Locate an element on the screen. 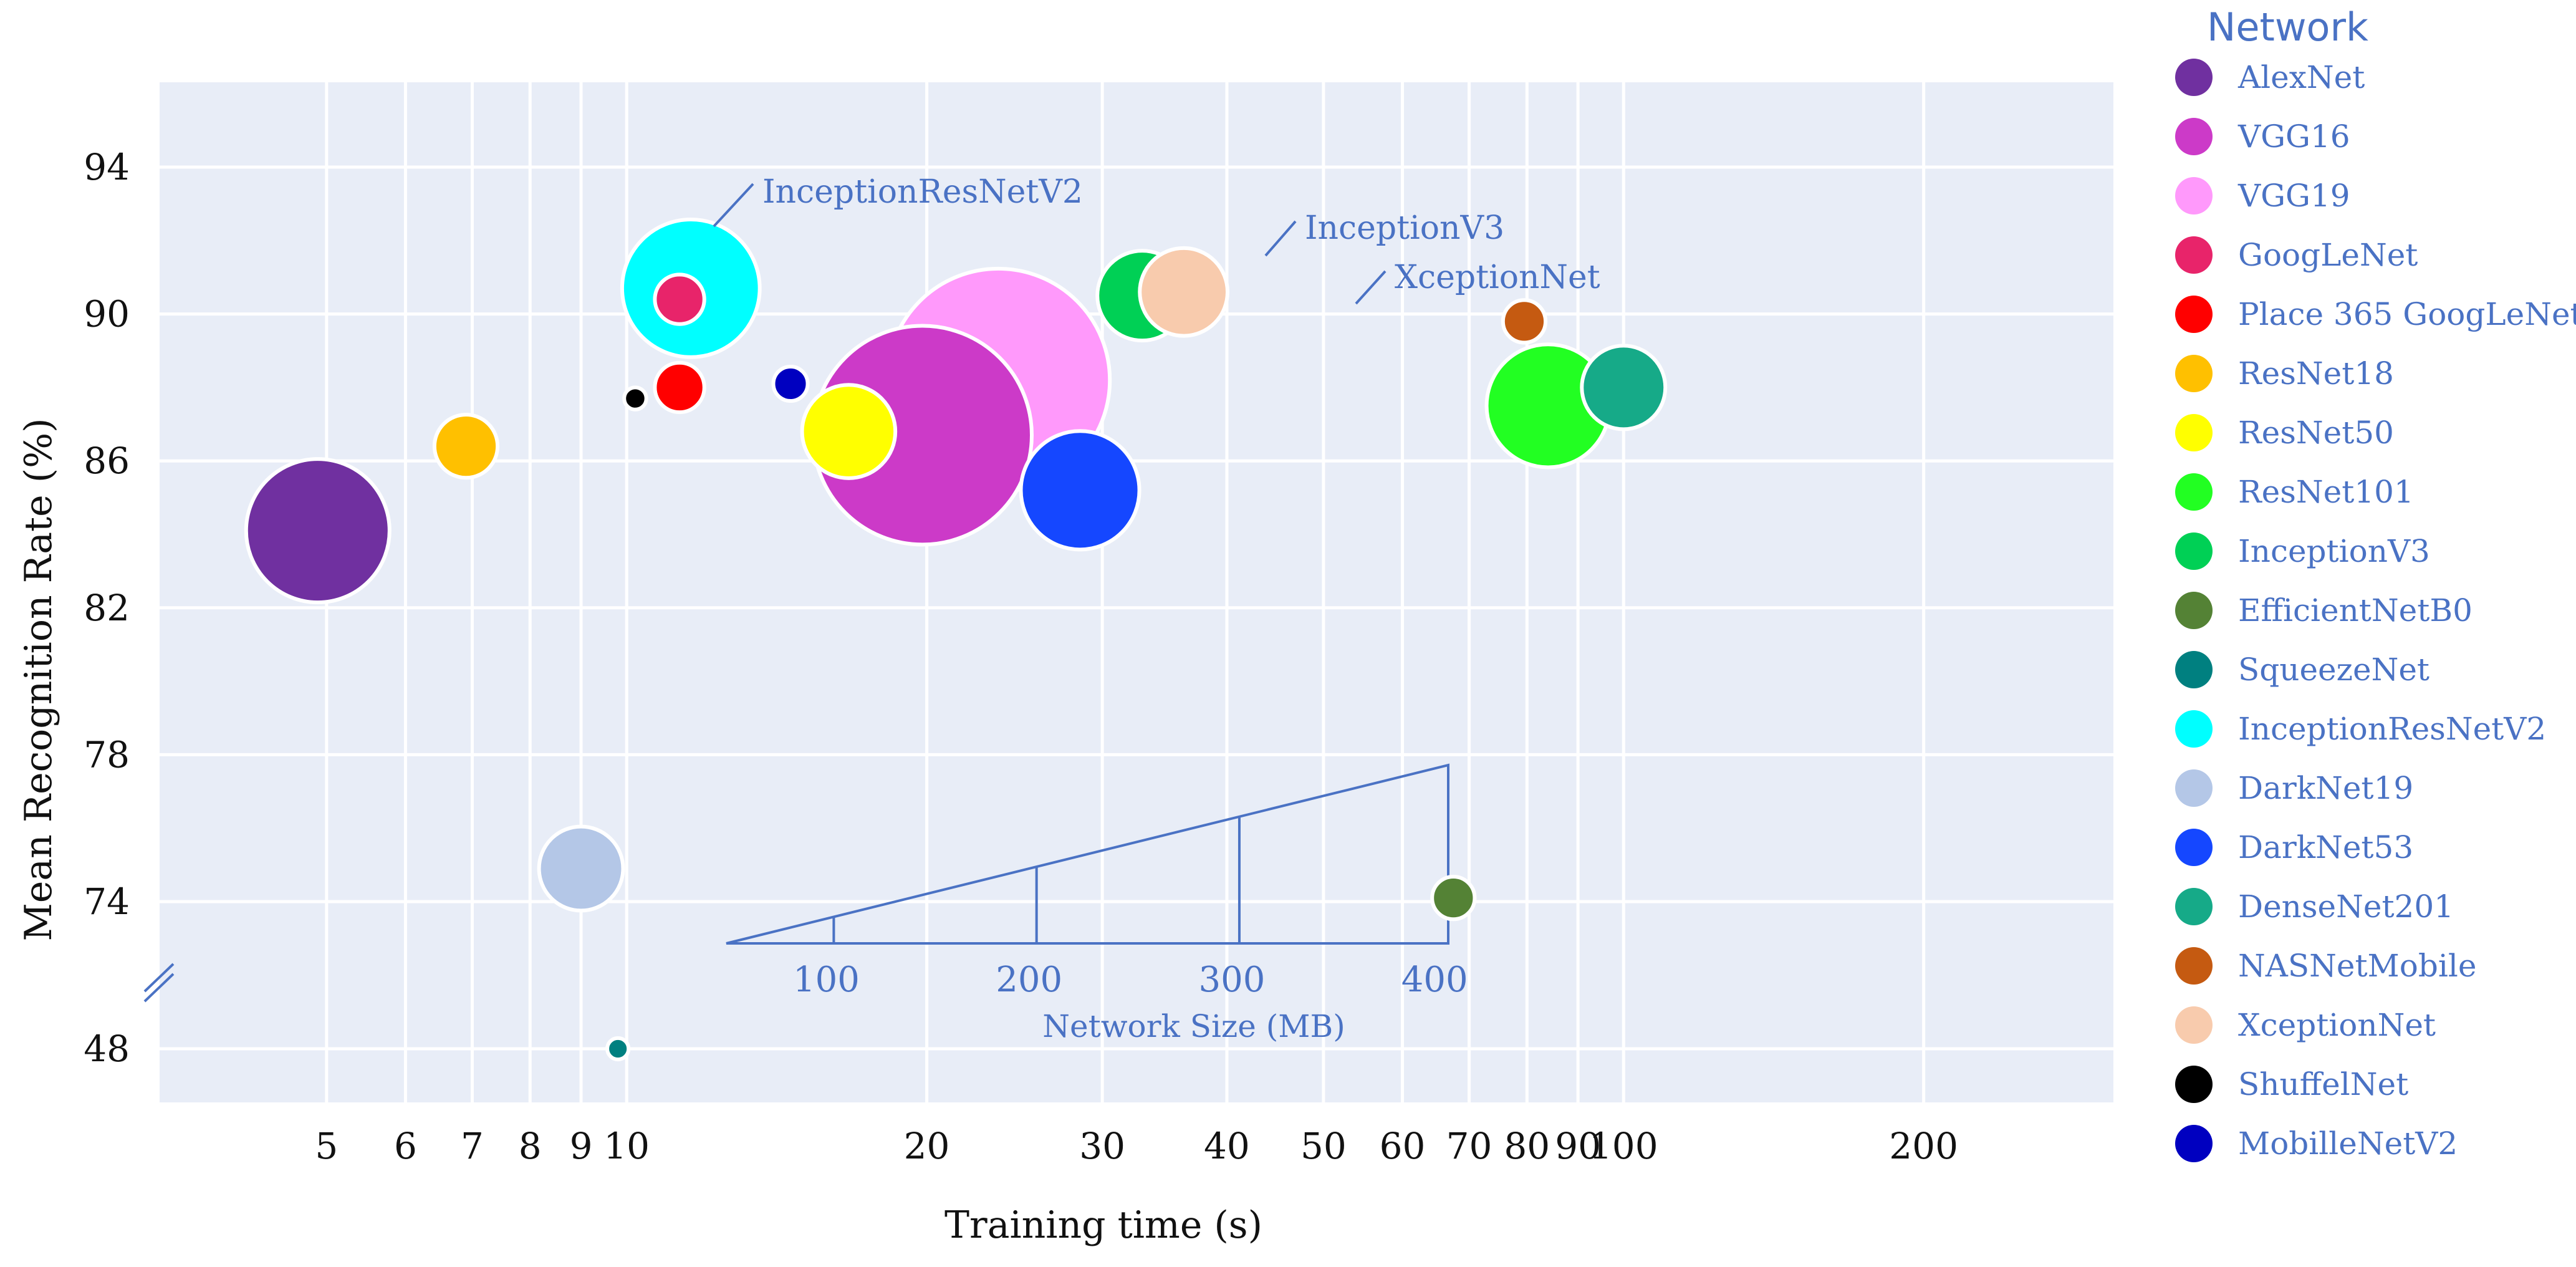 This screenshot has height=1267, width=2576. x-tick-label: 40 is located at coordinates (1227, 1146).